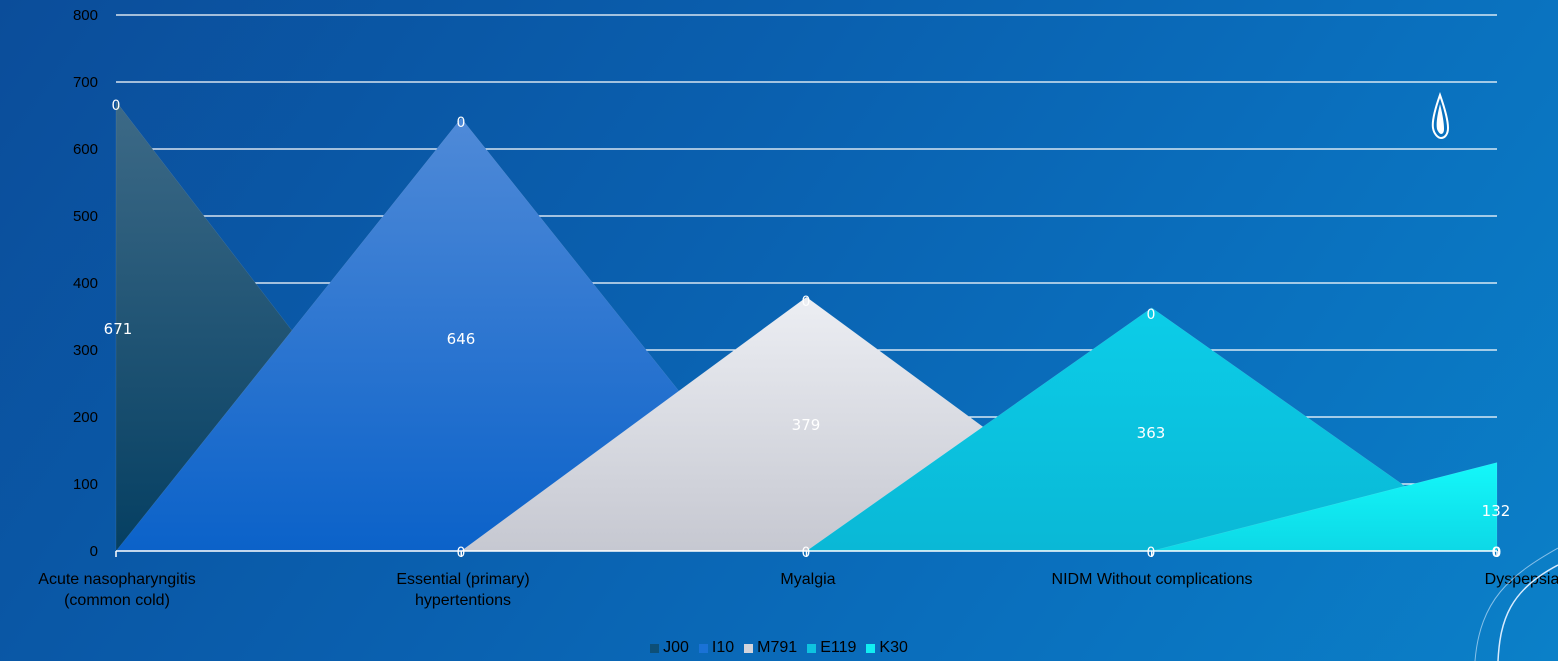 This screenshot has width=1558, height=661. I want to click on y-tick-label: 700, so click(85, 82).